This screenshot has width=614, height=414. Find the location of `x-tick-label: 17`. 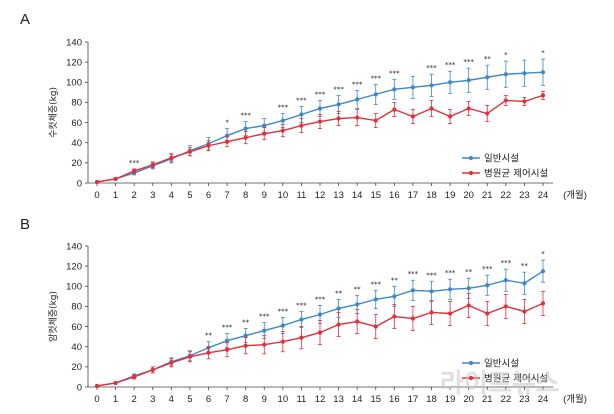

x-tick-label: 17 is located at coordinates (413, 399).